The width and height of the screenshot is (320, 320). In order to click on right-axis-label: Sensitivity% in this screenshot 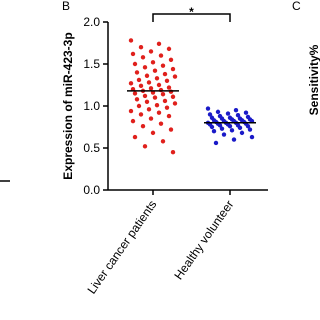, I will do `click(313, 79)`.